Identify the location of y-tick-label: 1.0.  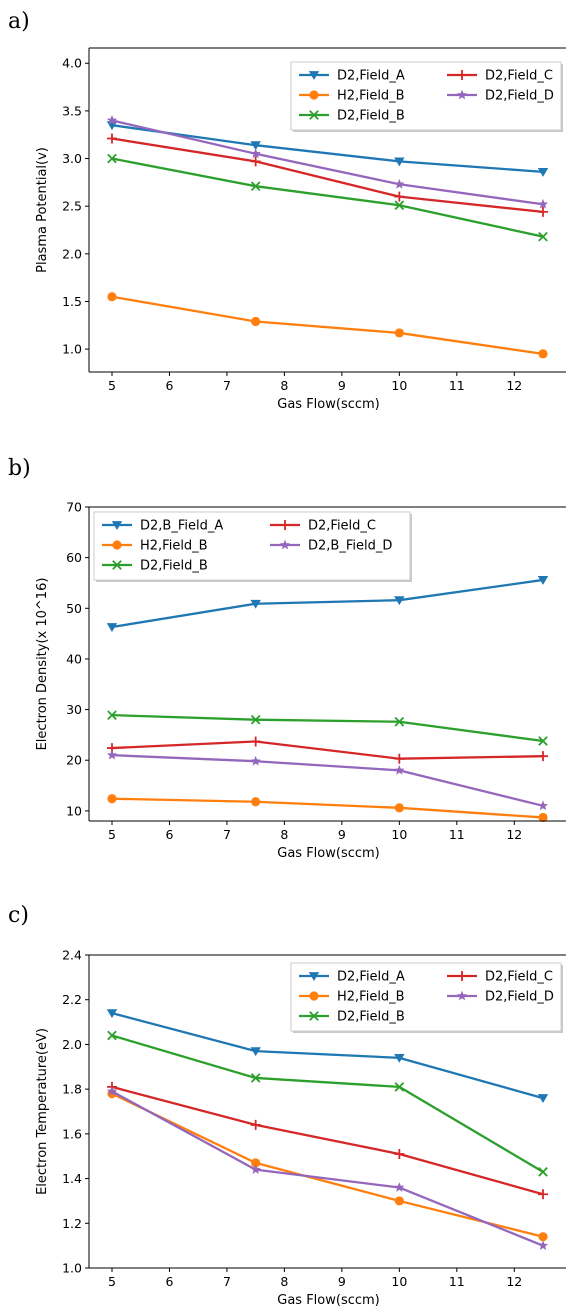
(72, 349).